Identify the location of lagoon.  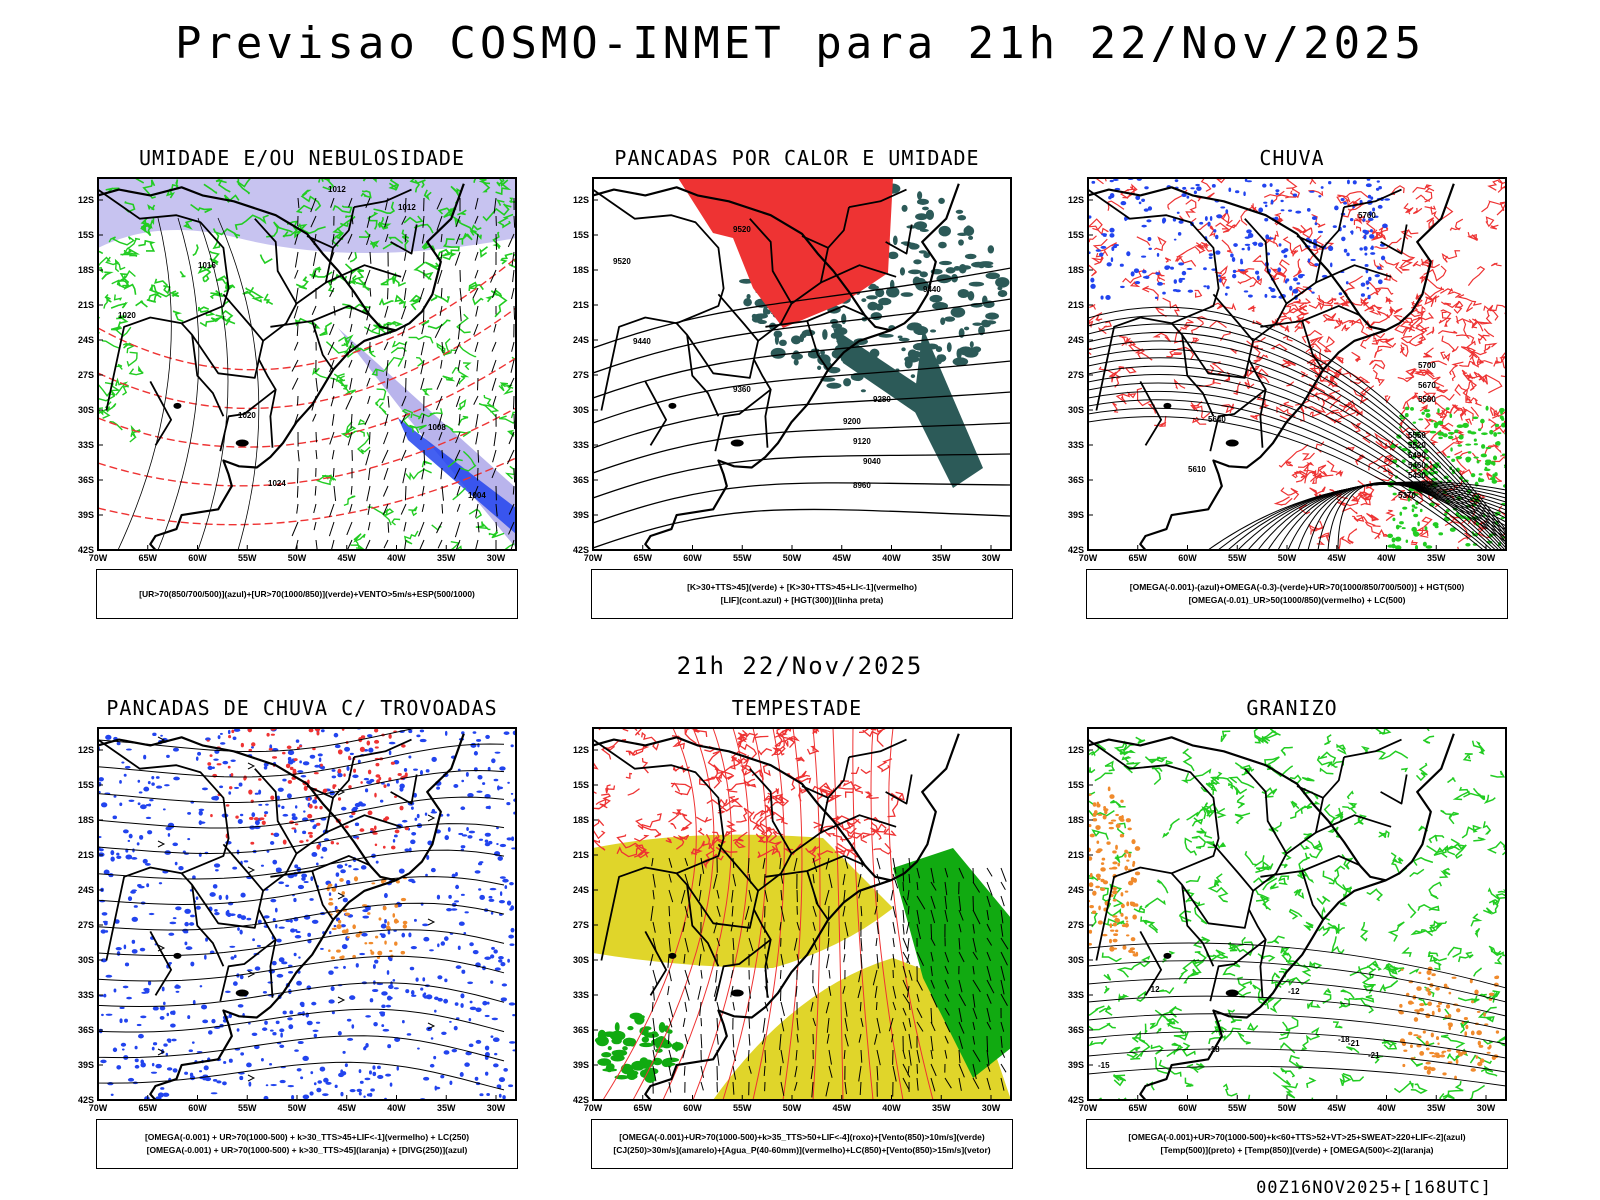
(737, 993).